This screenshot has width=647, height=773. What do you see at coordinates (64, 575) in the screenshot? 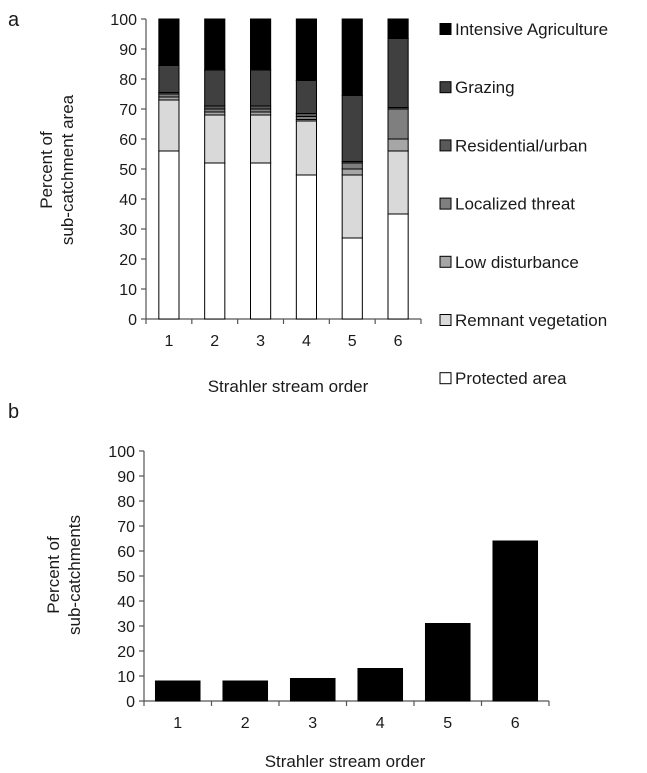
I see `panel-b-y-axis-title: Percent of sub-catchments` at bounding box center [64, 575].